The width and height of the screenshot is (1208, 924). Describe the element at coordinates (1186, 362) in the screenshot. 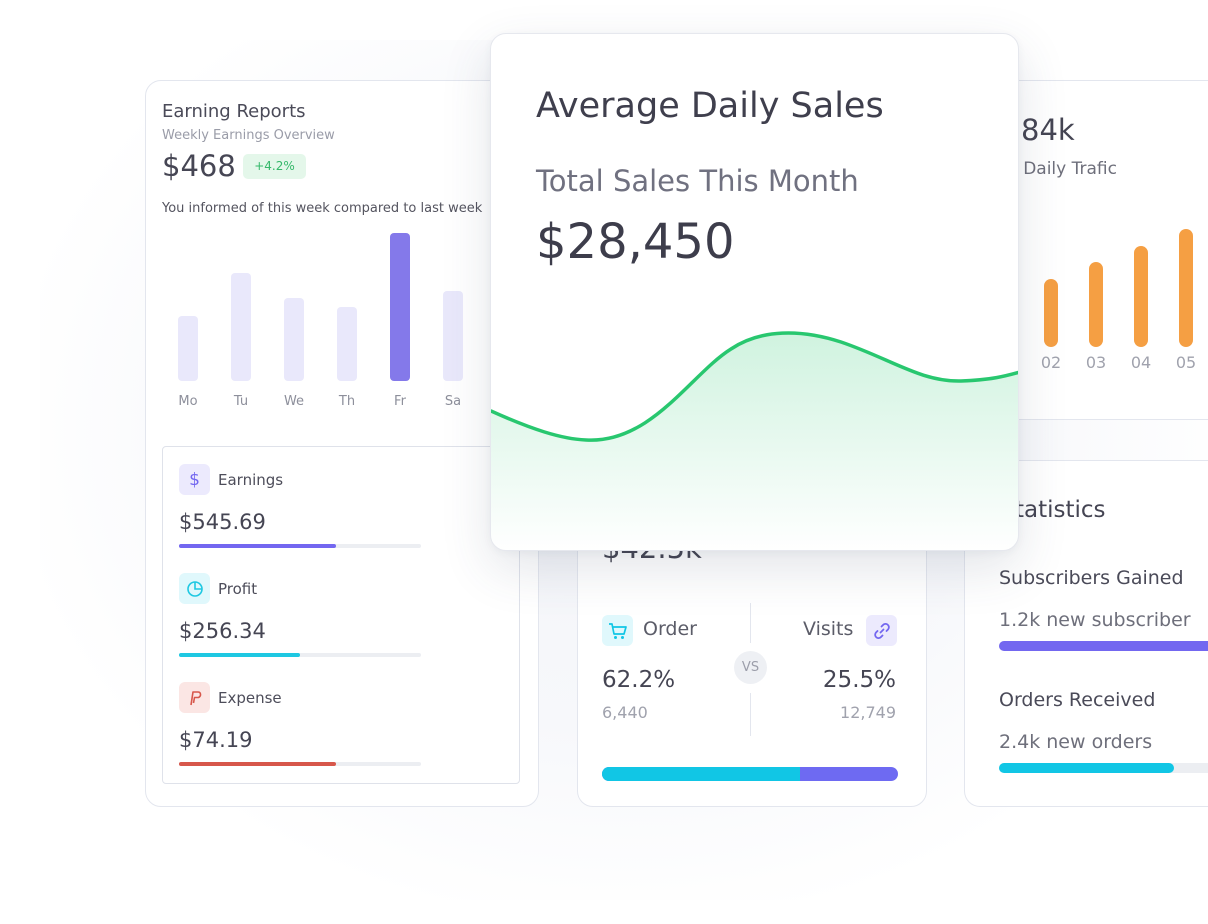

I see `traffic-bar-label-05: 05` at that location.